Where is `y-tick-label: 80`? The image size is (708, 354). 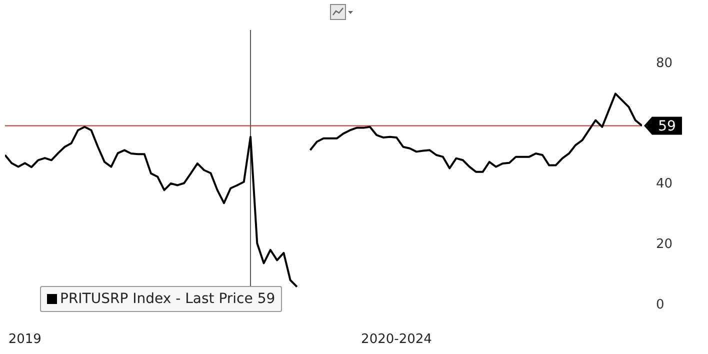 y-tick-label: 80 is located at coordinates (664, 63).